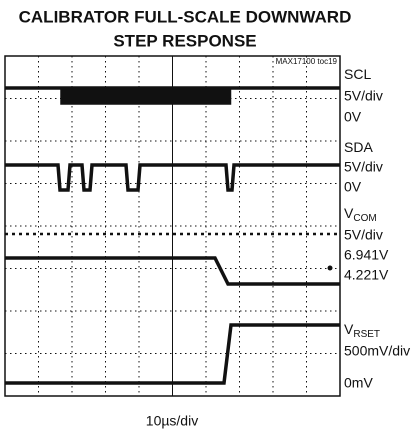 This screenshot has height=435, width=414. I want to click on title: STEP RESPONSE, so click(184, 40).